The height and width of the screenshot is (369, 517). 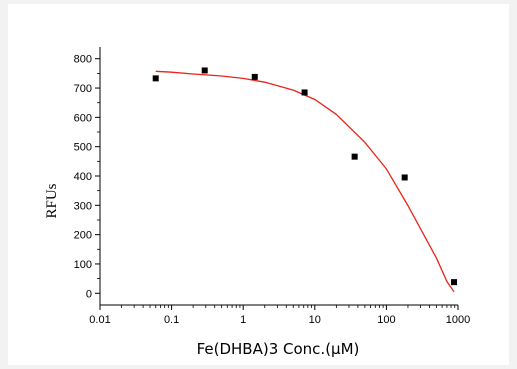 I want to click on x-tick-label: 0.01, so click(x=99, y=320).